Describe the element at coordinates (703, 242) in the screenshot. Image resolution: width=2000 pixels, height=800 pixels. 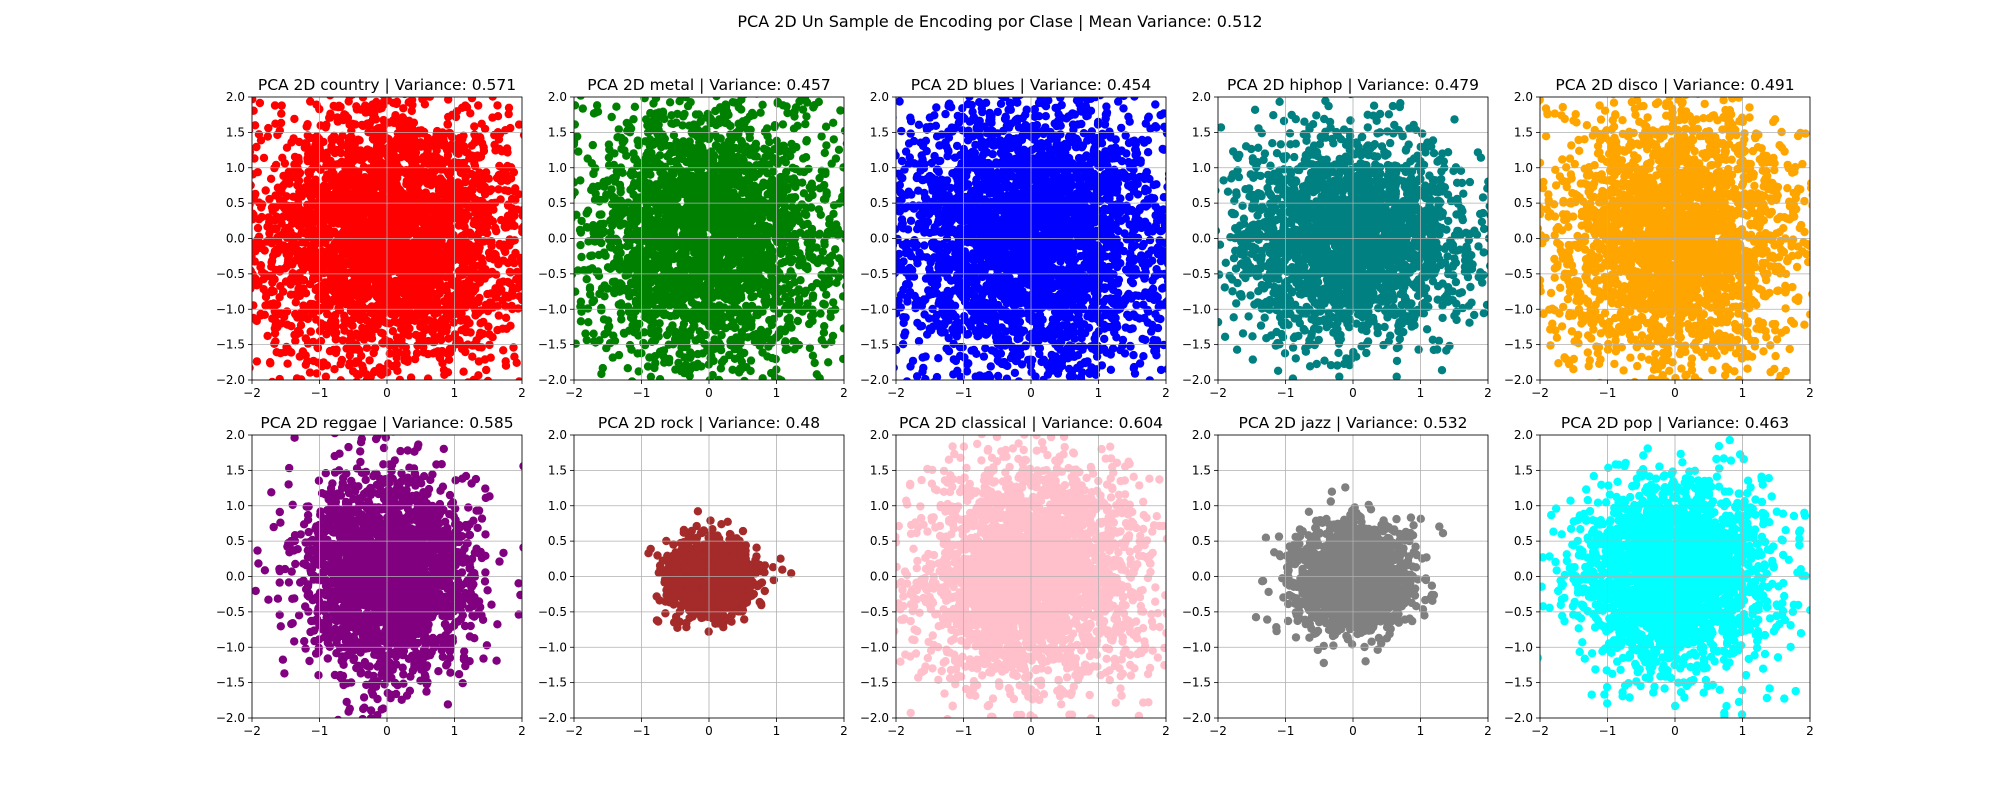
I see `scatter-points` at that location.